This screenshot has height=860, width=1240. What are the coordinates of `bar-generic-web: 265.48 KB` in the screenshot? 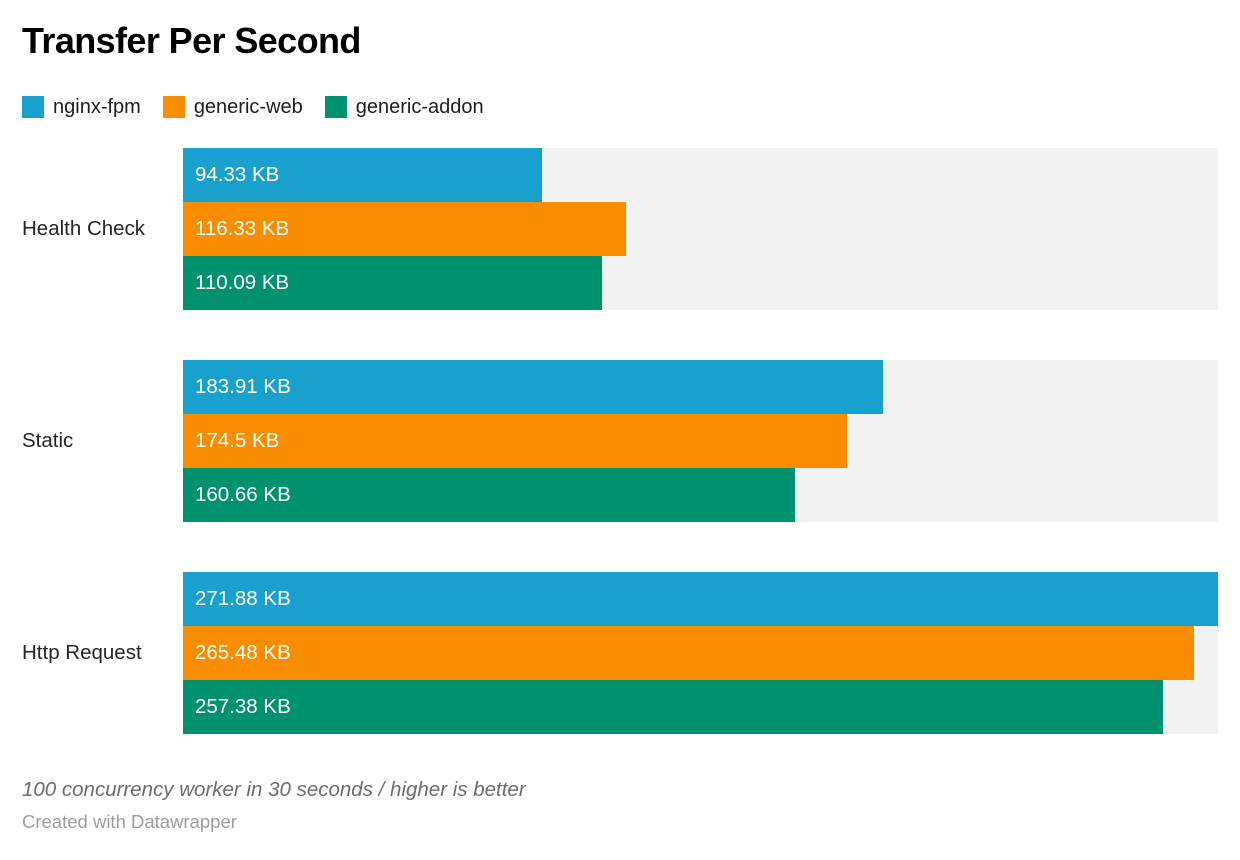 It's located at (688, 653).